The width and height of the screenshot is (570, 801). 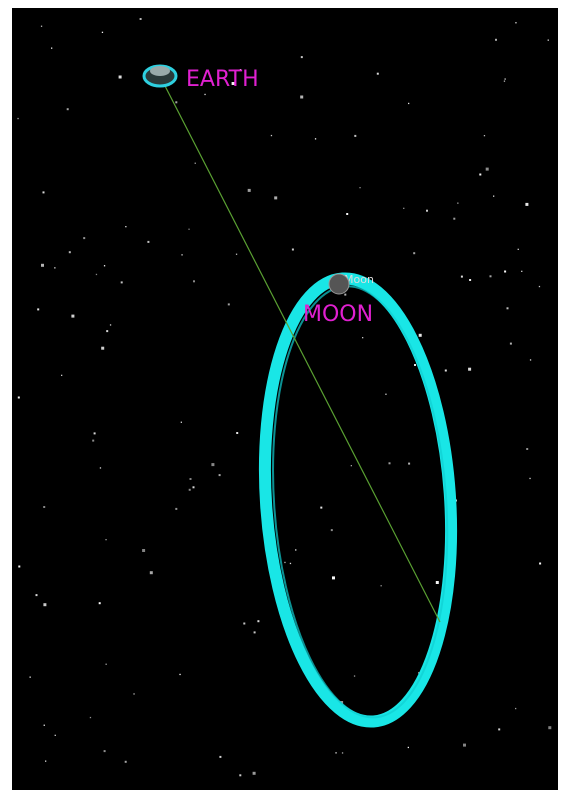 What do you see at coordinates (339, 284) in the screenshot?
I see `moon-body` at bounding box center [339, 284].